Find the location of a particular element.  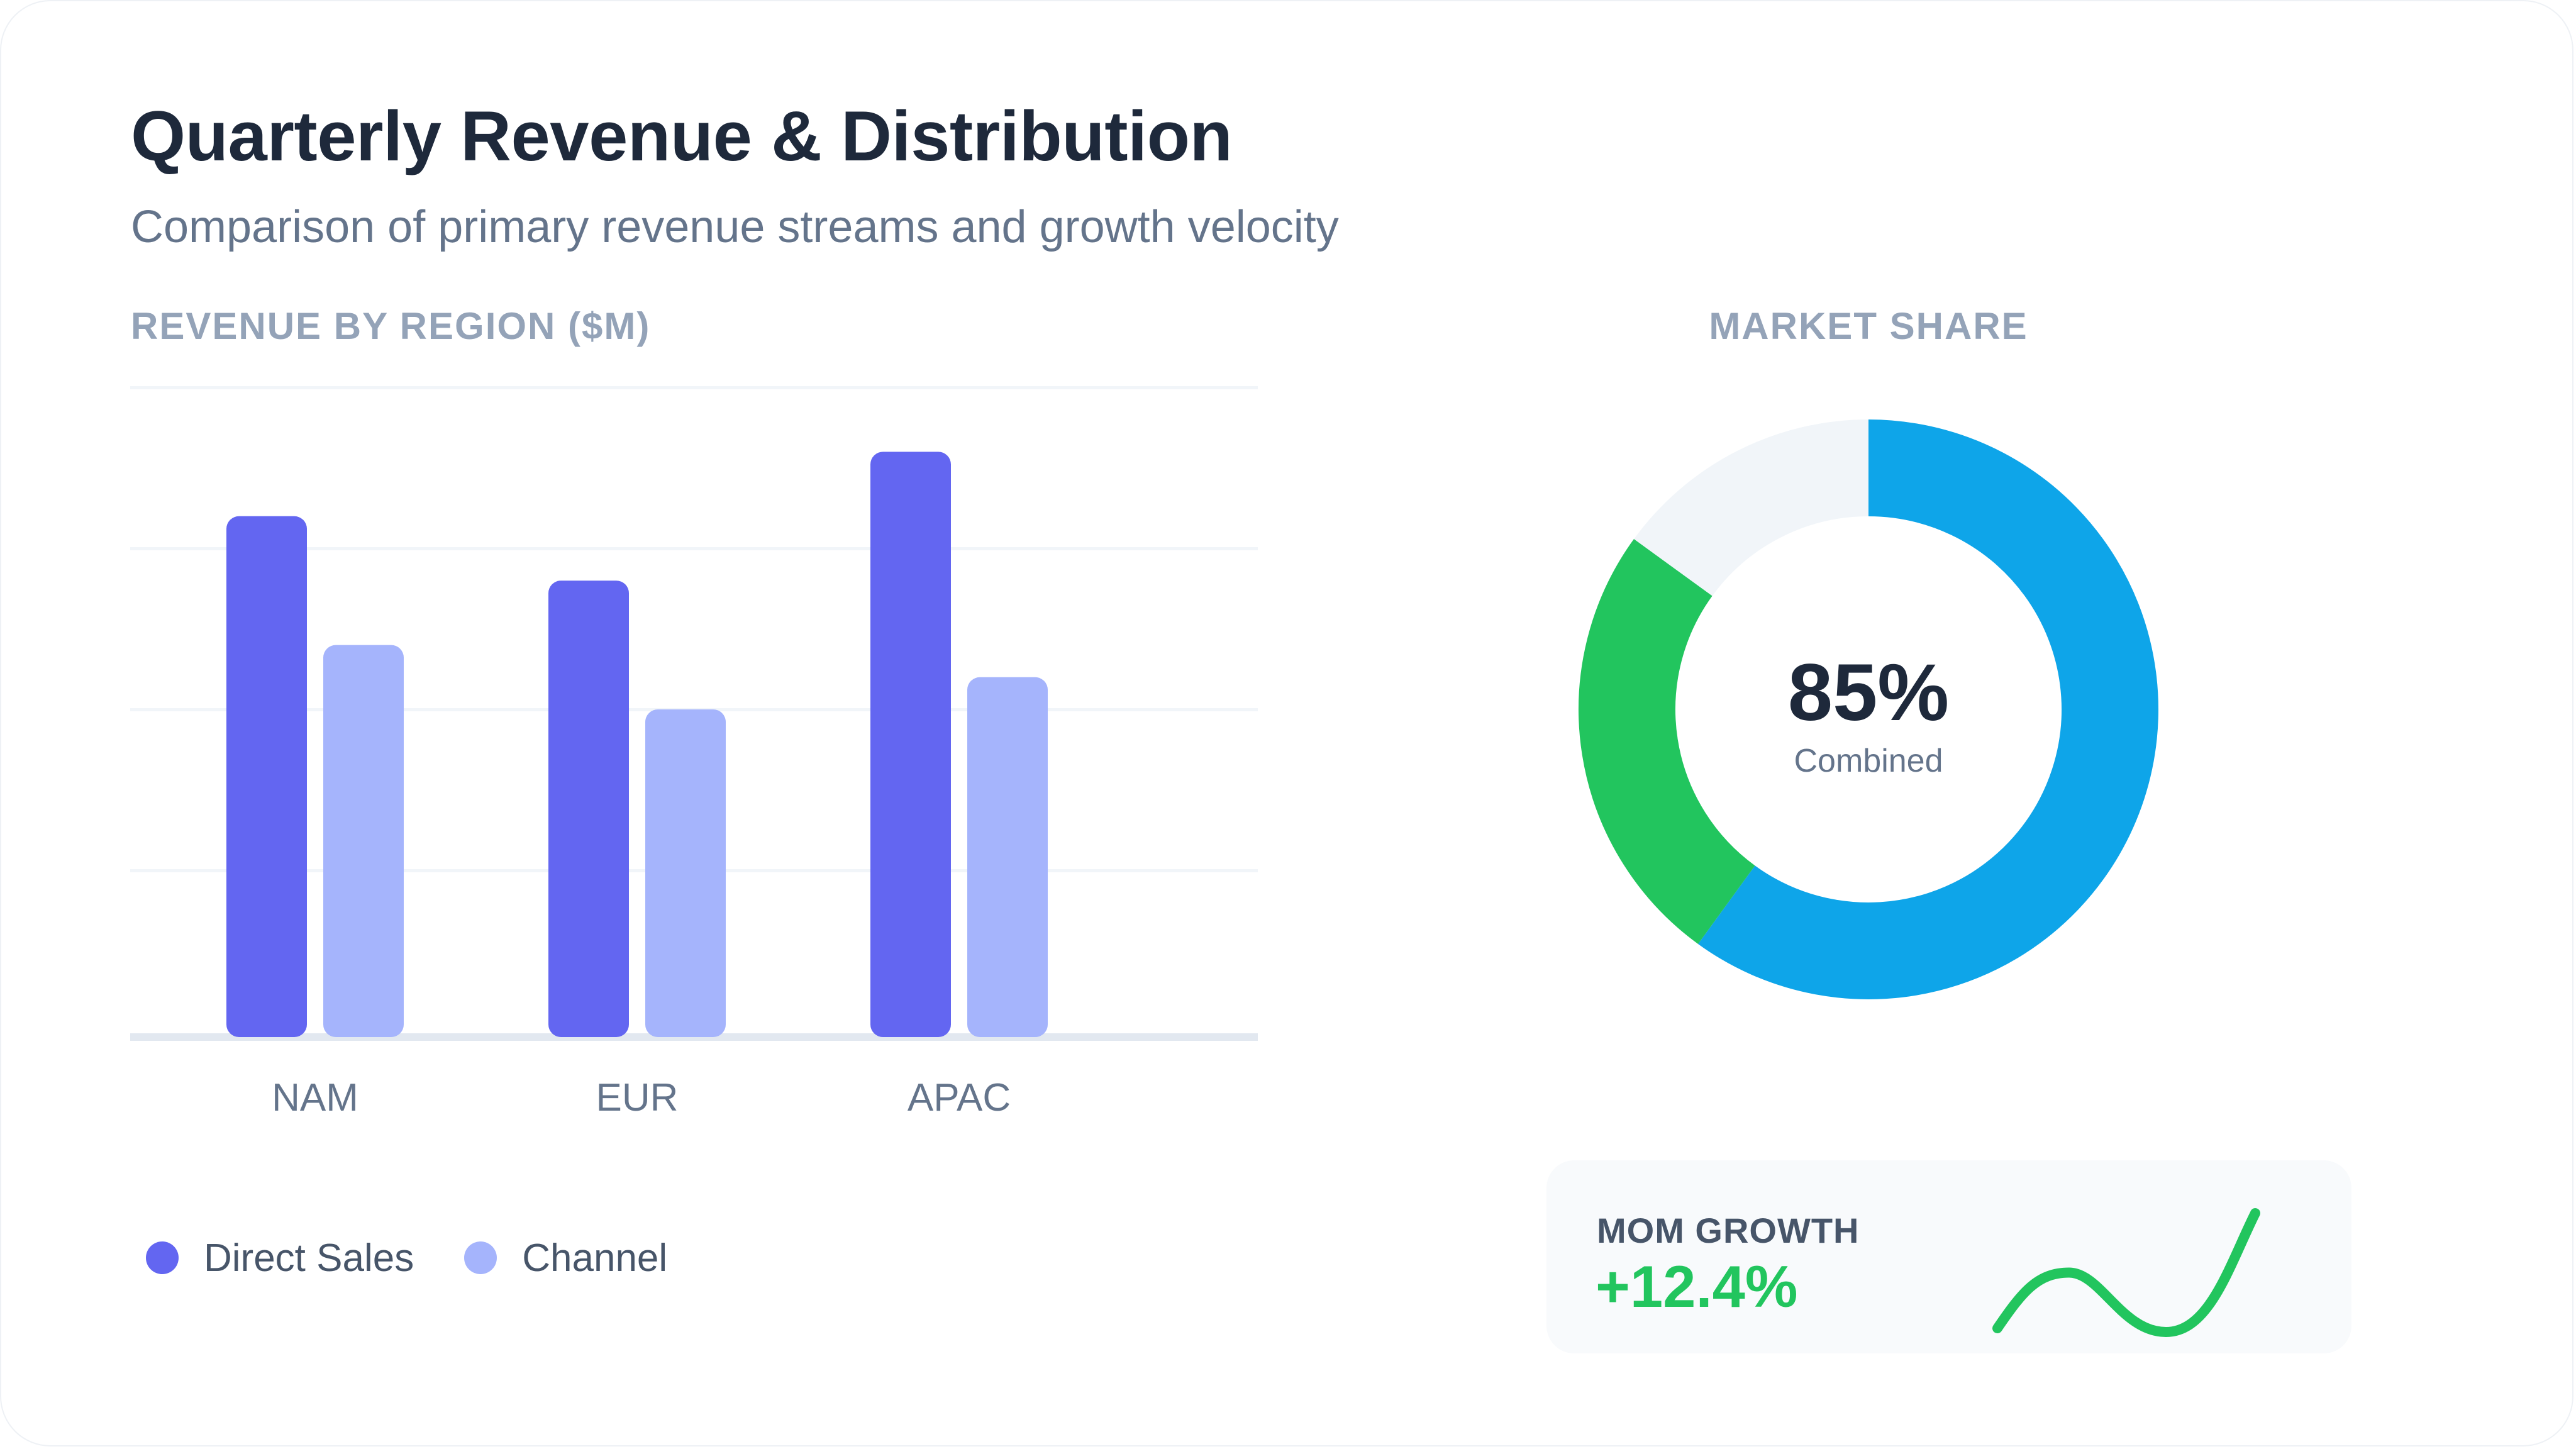

donut-slice-primary is located at coordinates (1928, 709).